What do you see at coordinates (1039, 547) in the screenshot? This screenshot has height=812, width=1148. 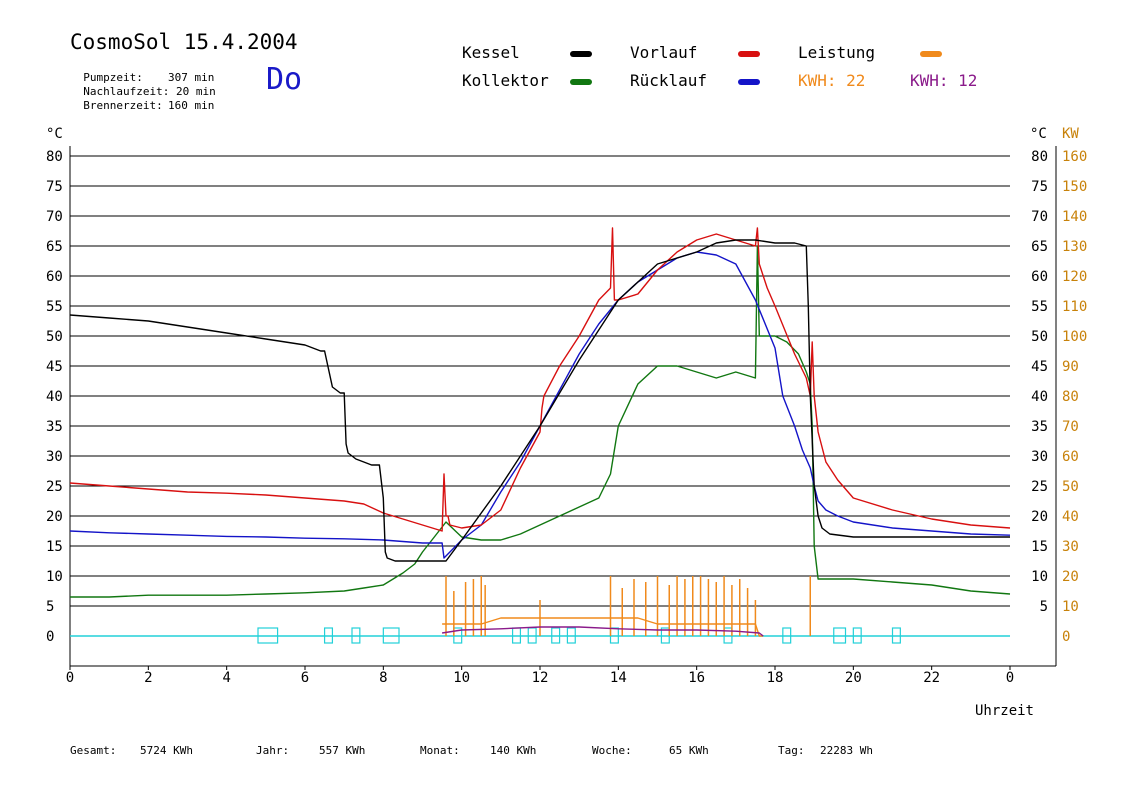 I see `y-tick-label-right: 15` at bounding box center [1039, 547].